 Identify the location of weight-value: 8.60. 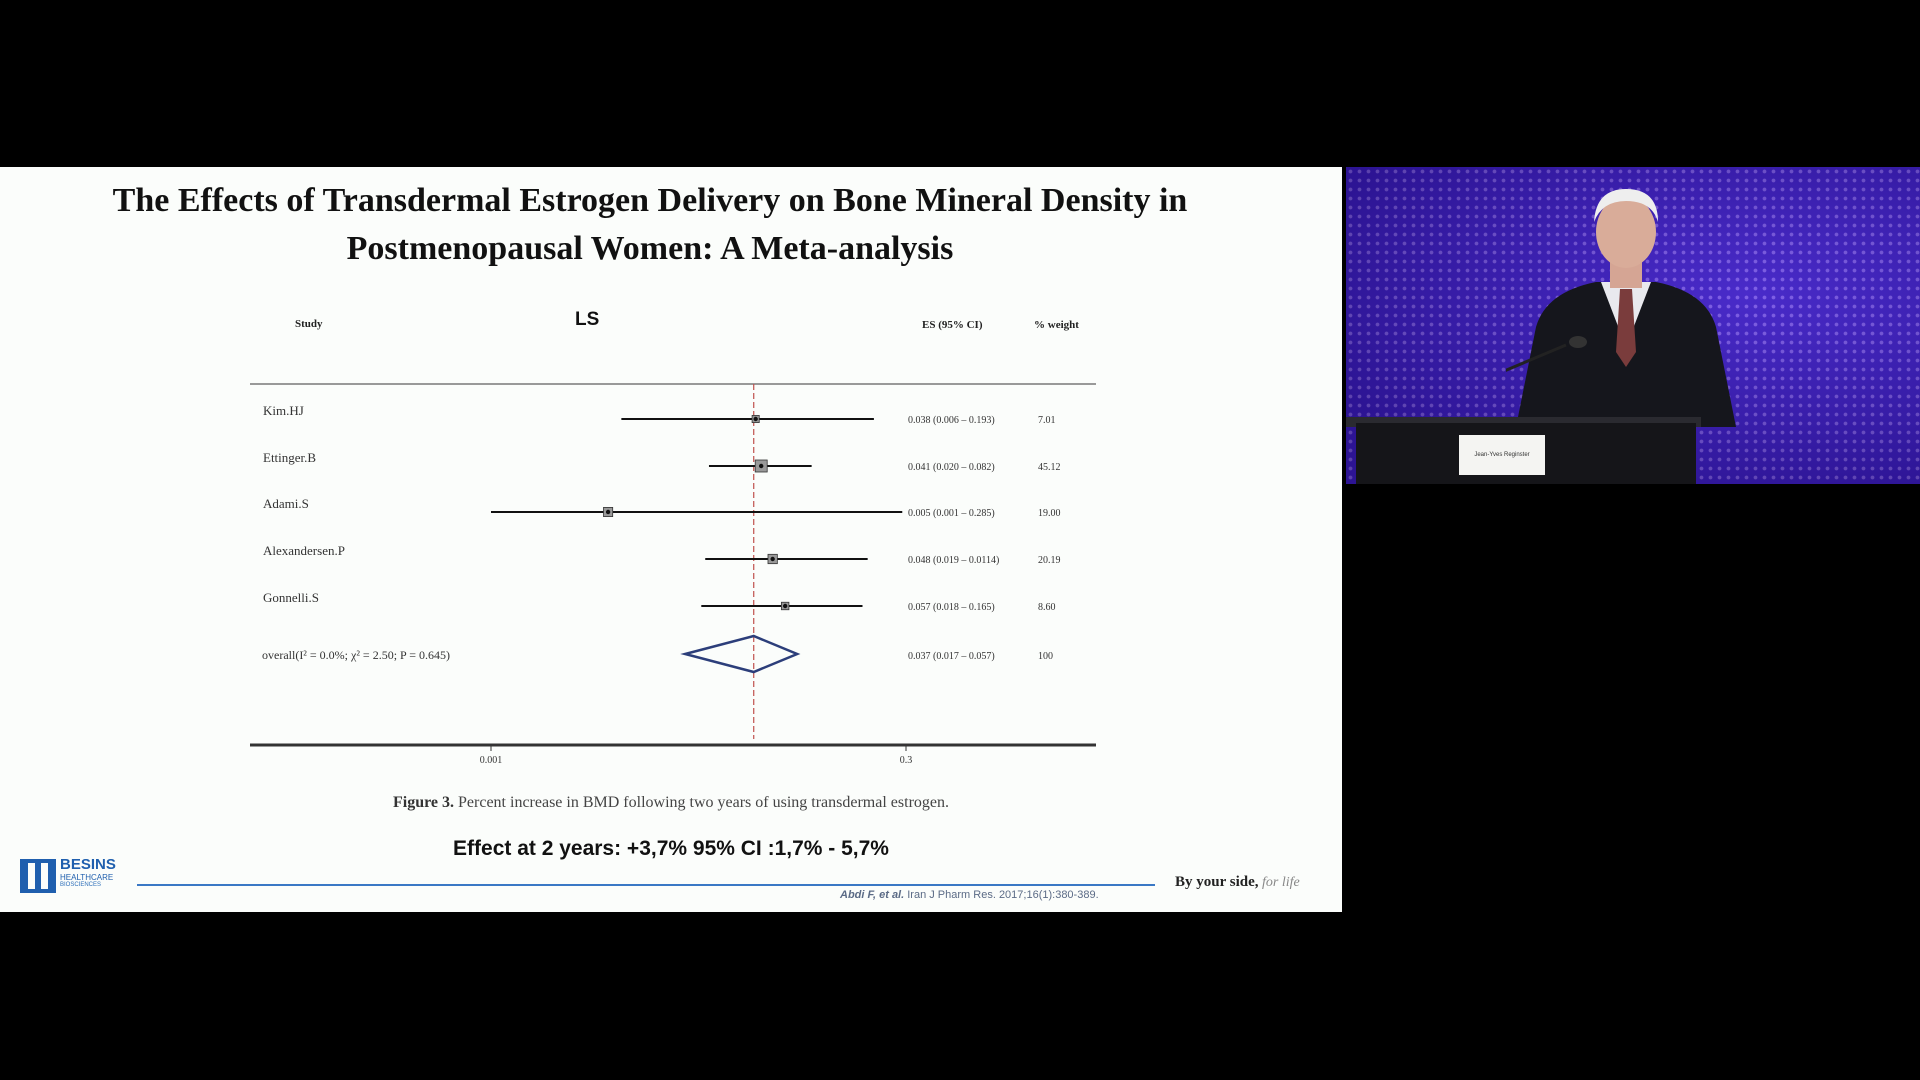
(1047, 607).